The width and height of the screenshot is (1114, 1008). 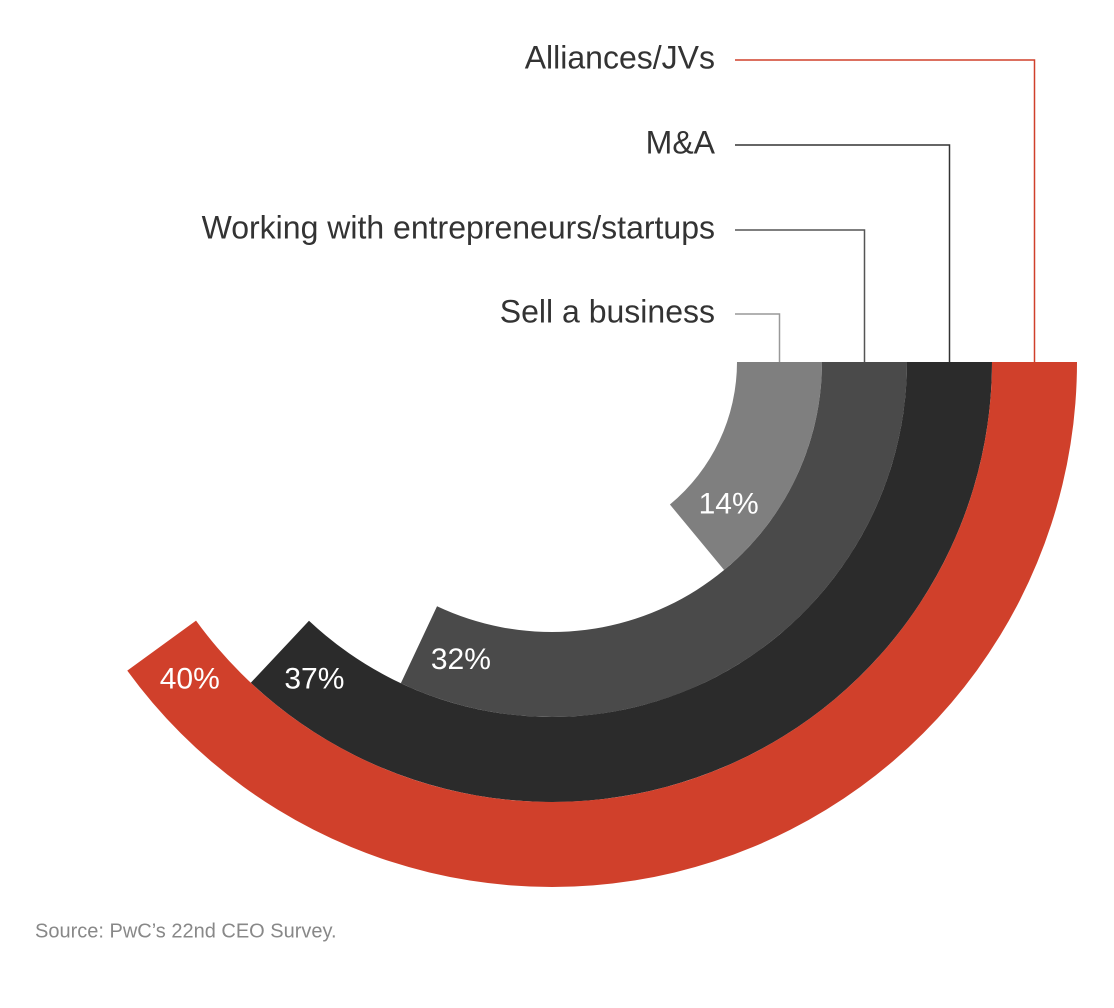 I want to click on radial-bar, so click(x=746, y=466).